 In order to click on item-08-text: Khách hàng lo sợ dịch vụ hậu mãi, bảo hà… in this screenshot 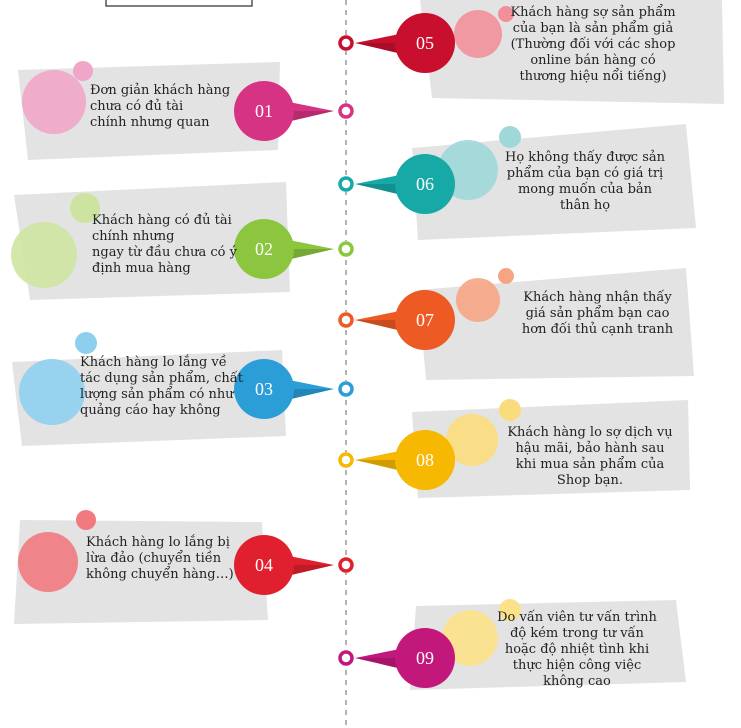, I will do `click(590, 456)`.